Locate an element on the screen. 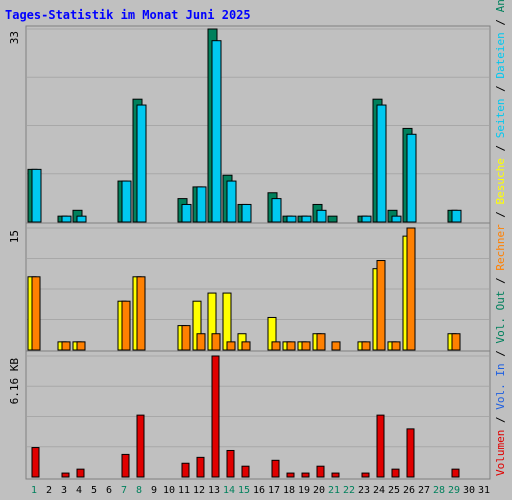 The height and width of the screenshot is (500, 512). x-tick-label-day-11: 11 is located at coordinates (184, 490).